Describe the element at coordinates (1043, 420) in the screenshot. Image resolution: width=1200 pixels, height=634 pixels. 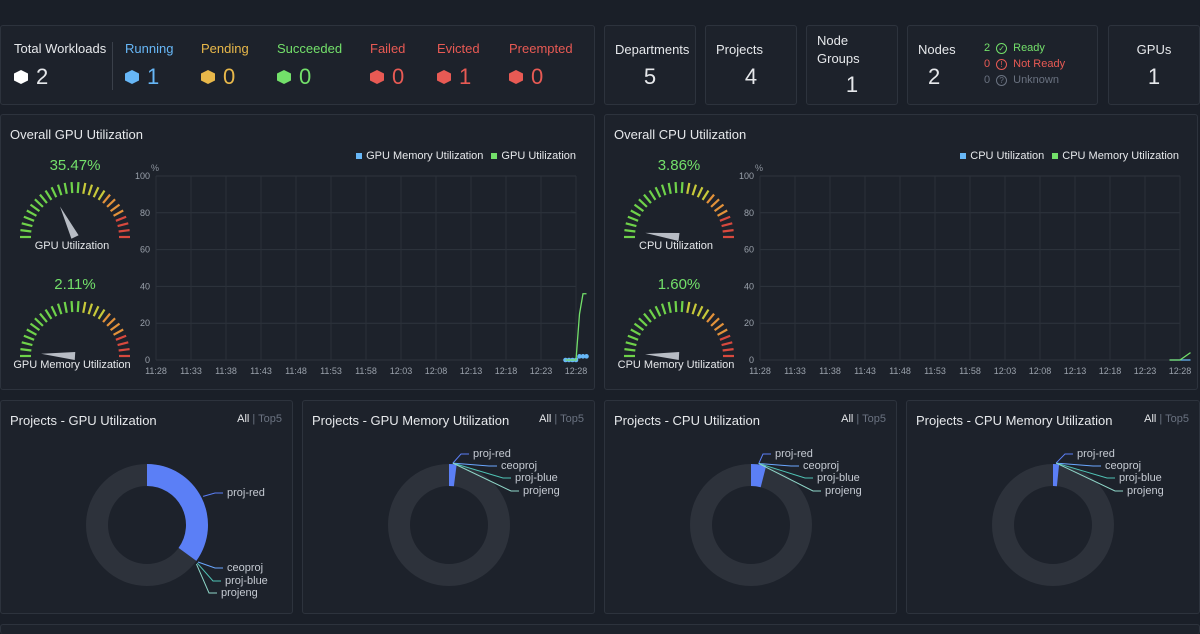
I see `proj-title-metric: CPU Memory Utilization` at that location.